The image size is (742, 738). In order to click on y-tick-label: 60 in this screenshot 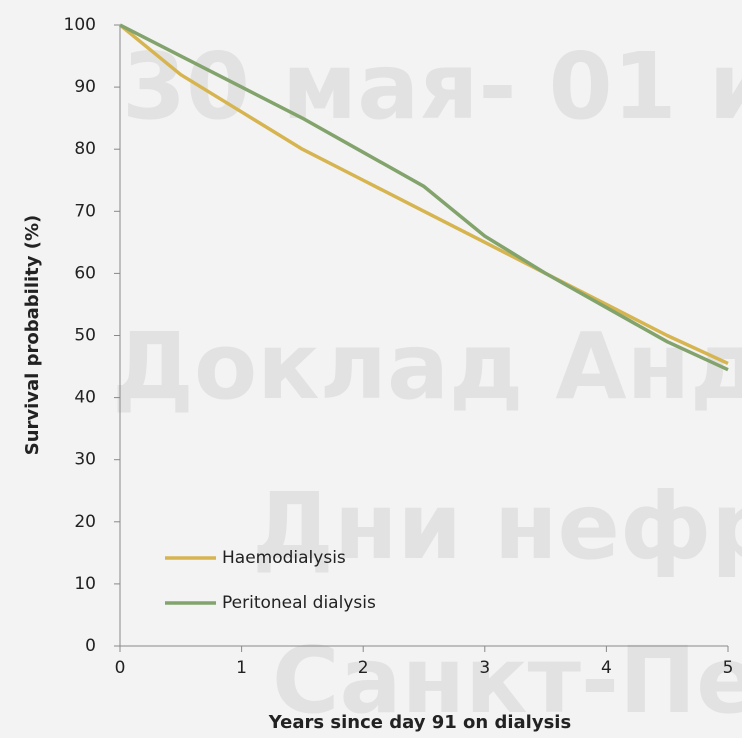, I will do `click(85, 273)`.